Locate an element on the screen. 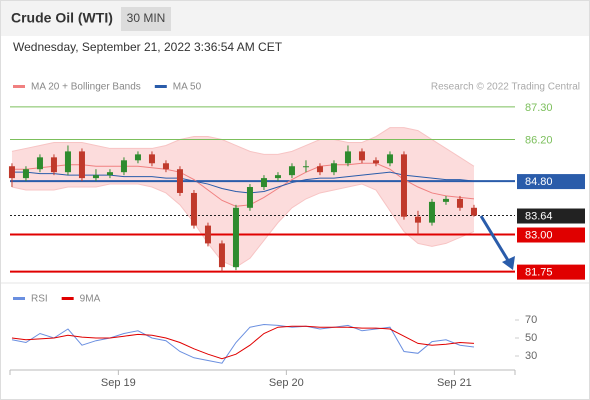  level-label: 81.75 is located at coordinates (539, 273).